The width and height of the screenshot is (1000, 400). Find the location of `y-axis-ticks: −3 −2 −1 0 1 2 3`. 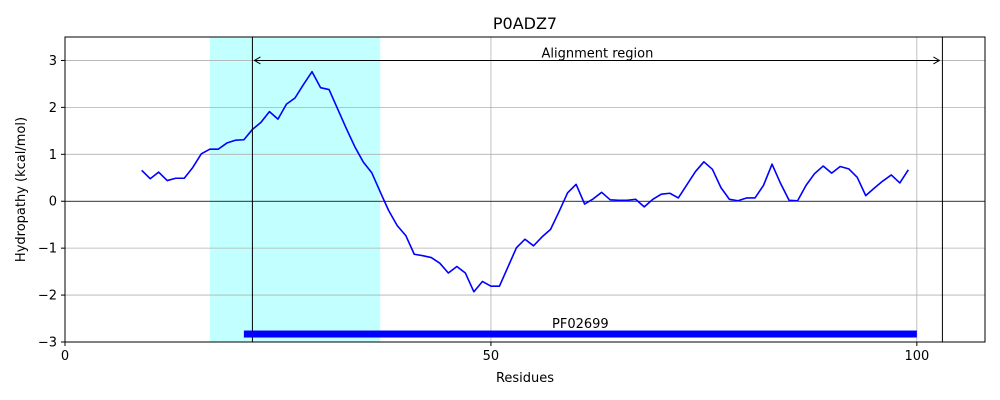

y-axis-ticks: −3 −2 −1 0 1 2 3 is located at coordinates (51, 202).